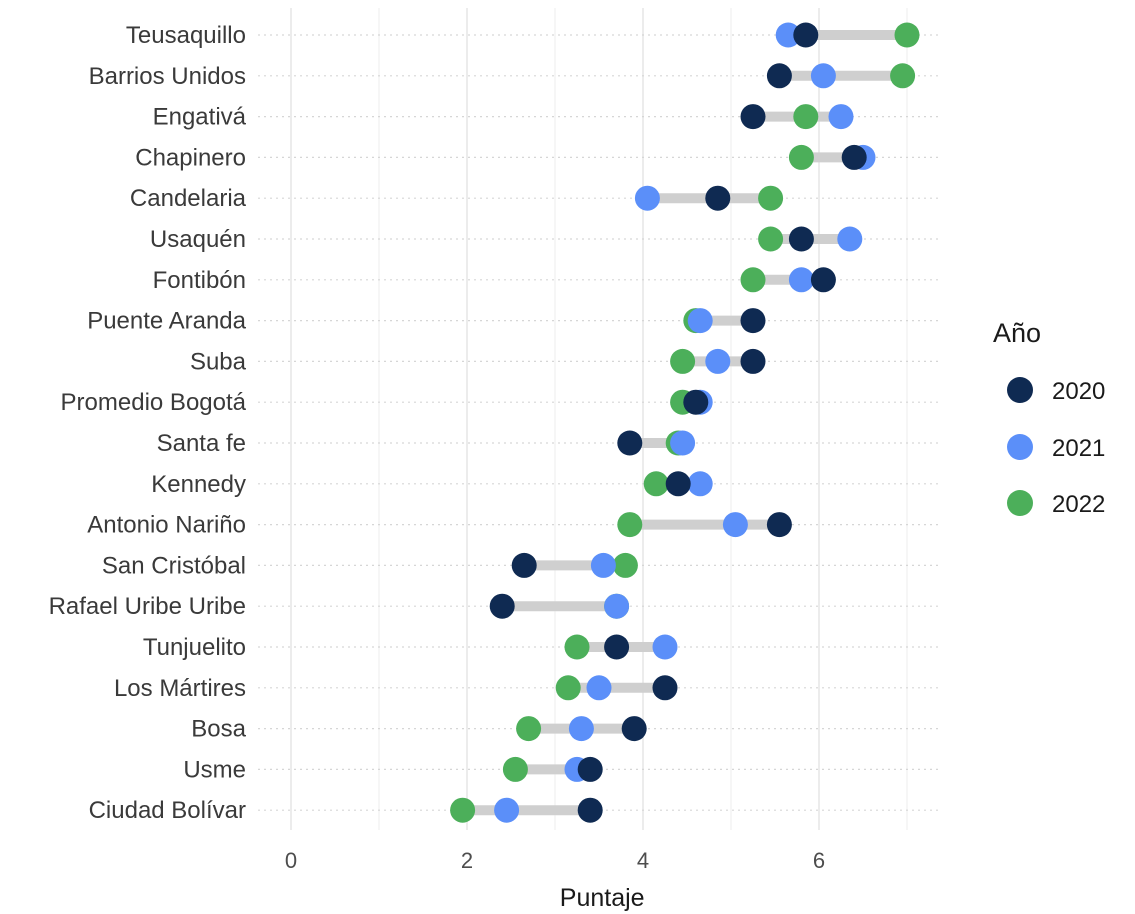 The height and width of the screenshot is (914, 1135). What do you see at coordinates (467, 860) in the screenshot?
I see `x-tick-label: 2` at bounding box center [467, 860].